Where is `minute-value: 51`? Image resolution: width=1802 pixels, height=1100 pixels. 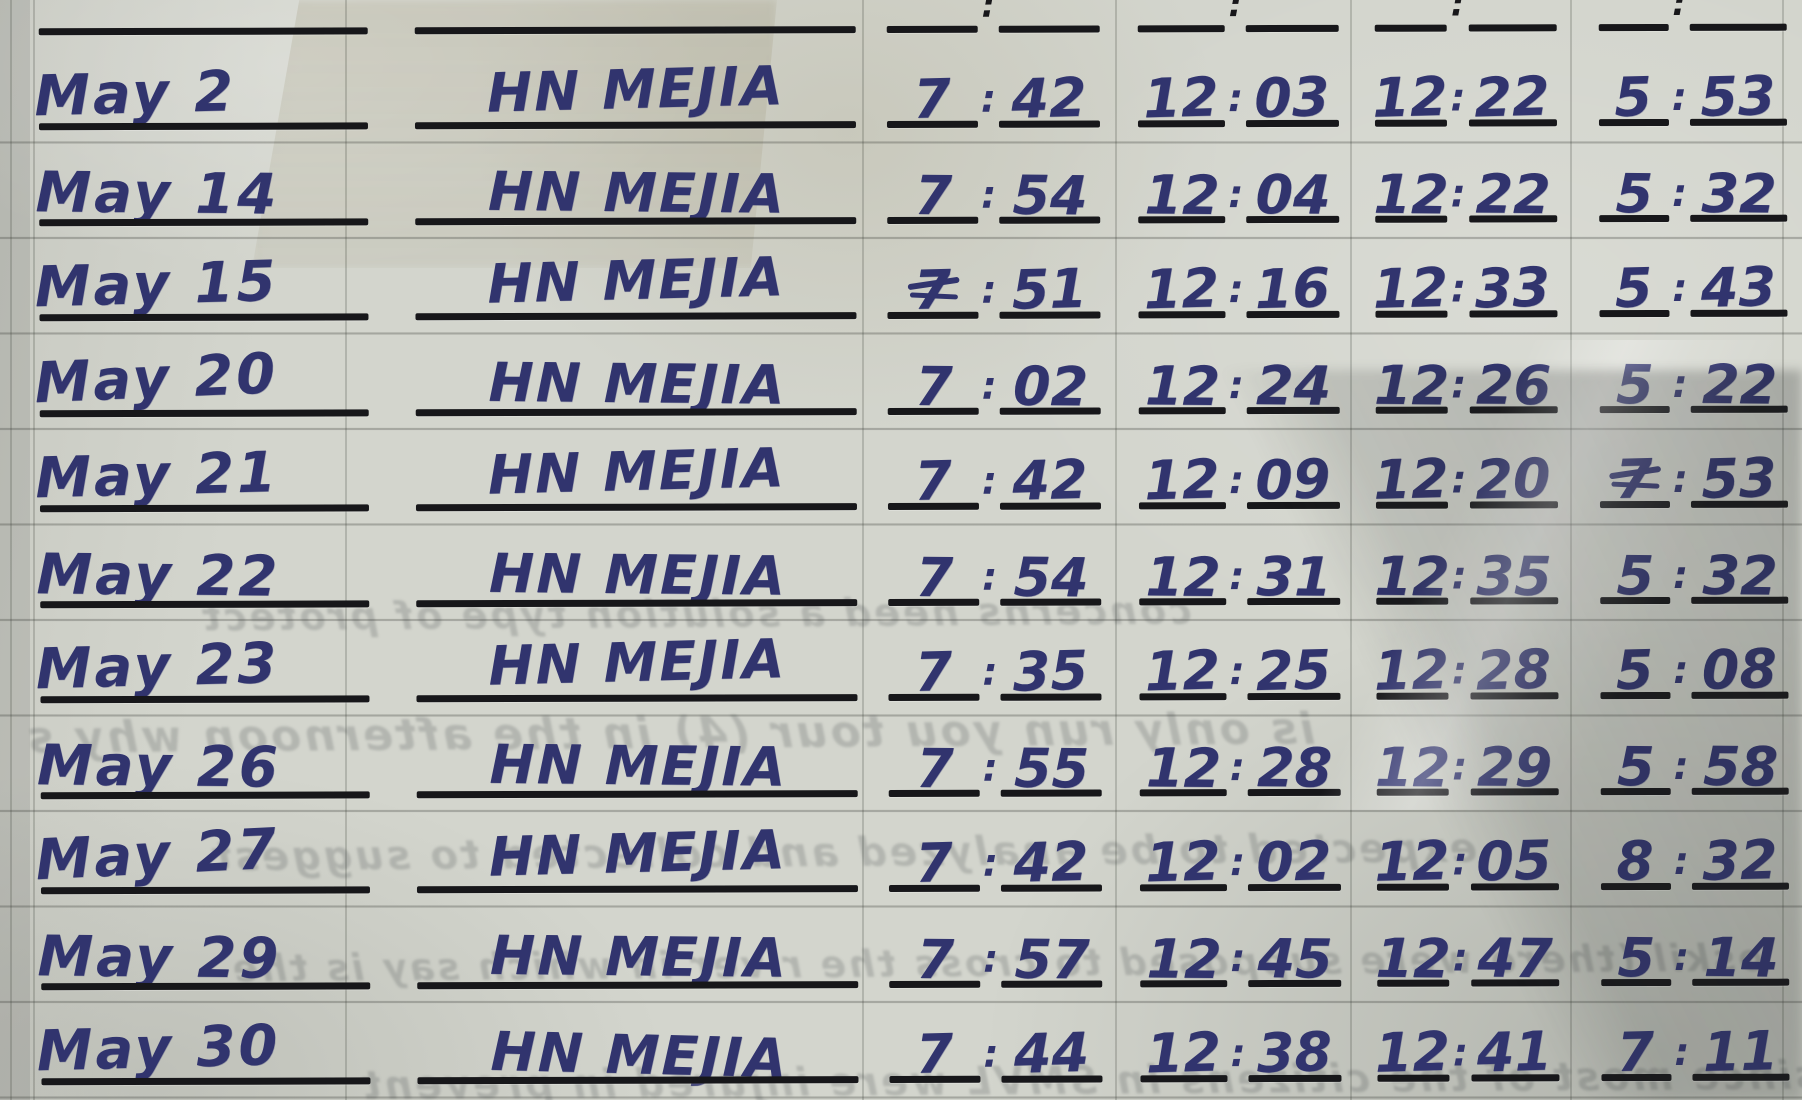
minute-value: 51 is located at coordinates (1049, 289).